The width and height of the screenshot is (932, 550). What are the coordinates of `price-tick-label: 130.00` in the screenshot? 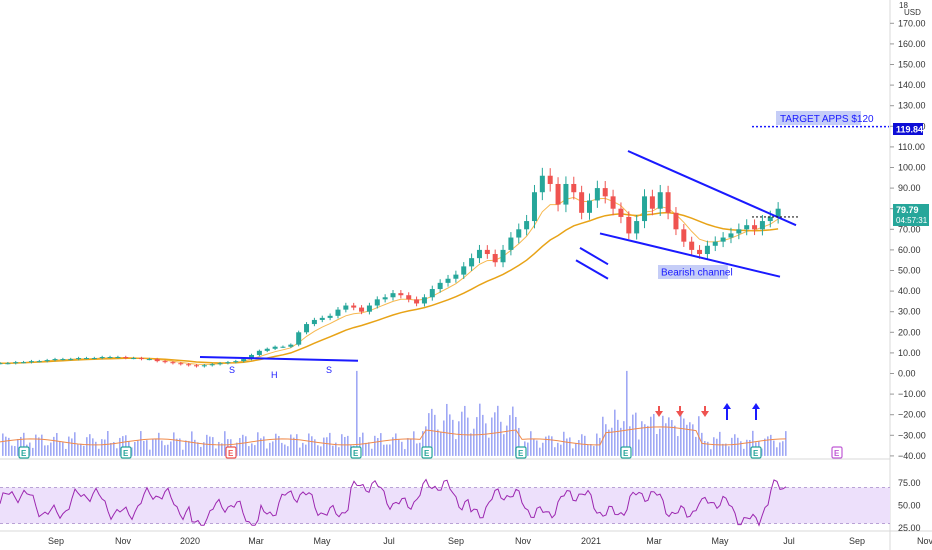 It's located at (912, 106).